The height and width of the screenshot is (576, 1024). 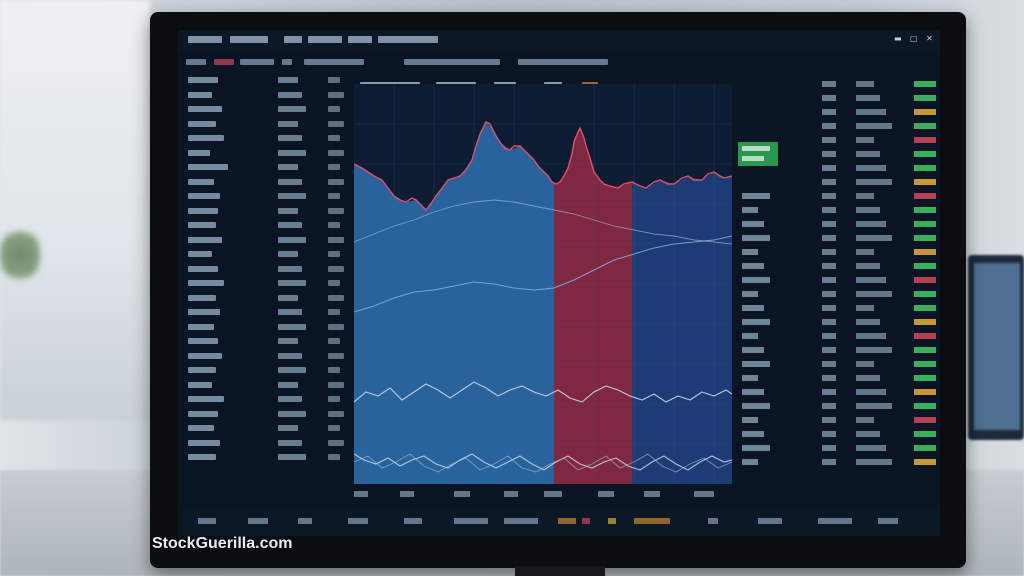 What do you see at coordinates (593, 306) in the screenshot?
I see `red-area` at bounding box center [593, 306].